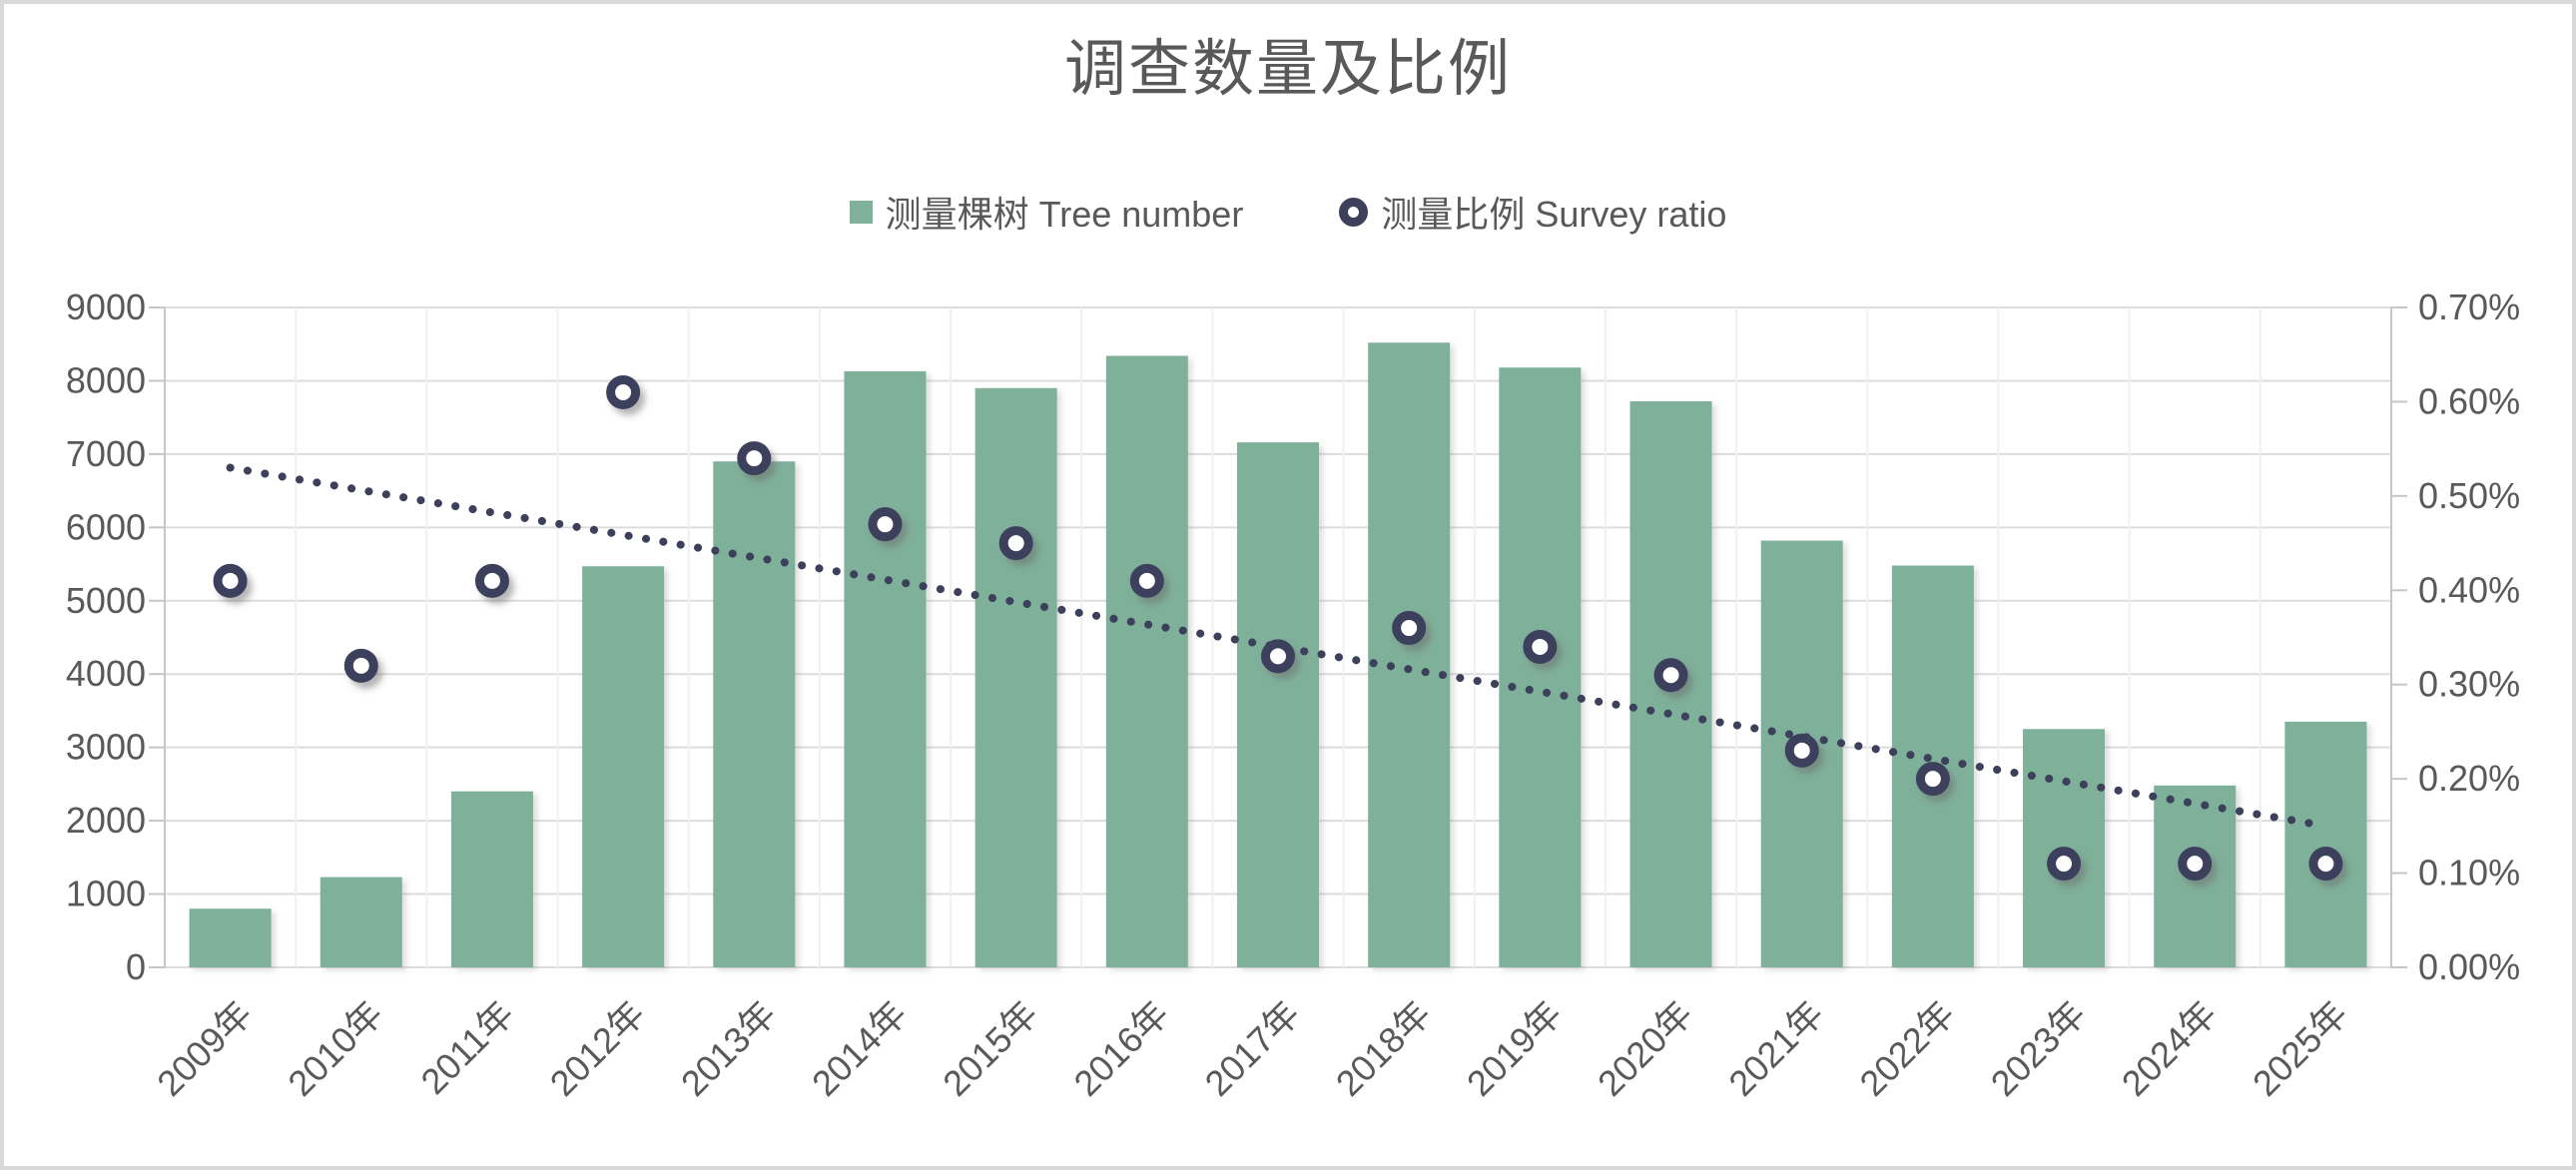 The width and height of the screenshot is (2576, 1170). I want to click on marker-2010年, so click(360, 665).